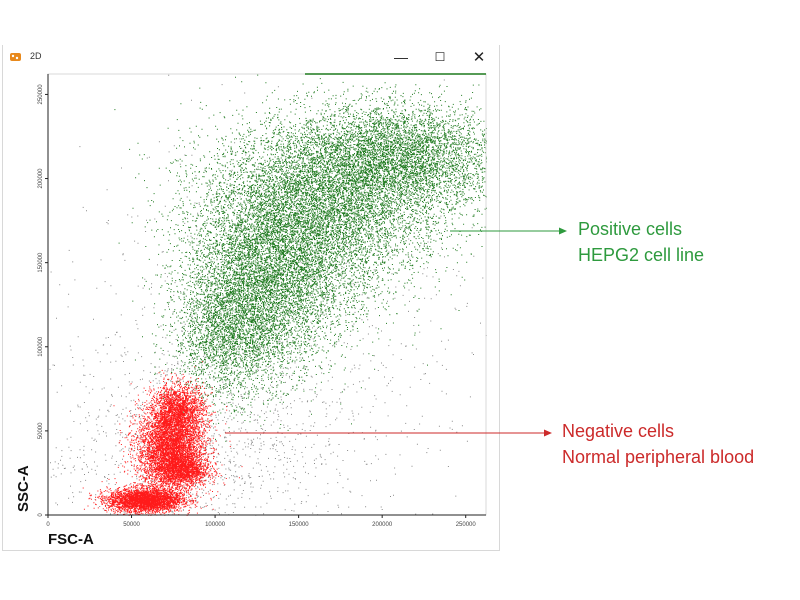 This screenshot has height=600, width=800. What do you see at coordinates (162, 438) in the screenshot?
I see `series-points-negative-cells` at bounding box center [162, 438].